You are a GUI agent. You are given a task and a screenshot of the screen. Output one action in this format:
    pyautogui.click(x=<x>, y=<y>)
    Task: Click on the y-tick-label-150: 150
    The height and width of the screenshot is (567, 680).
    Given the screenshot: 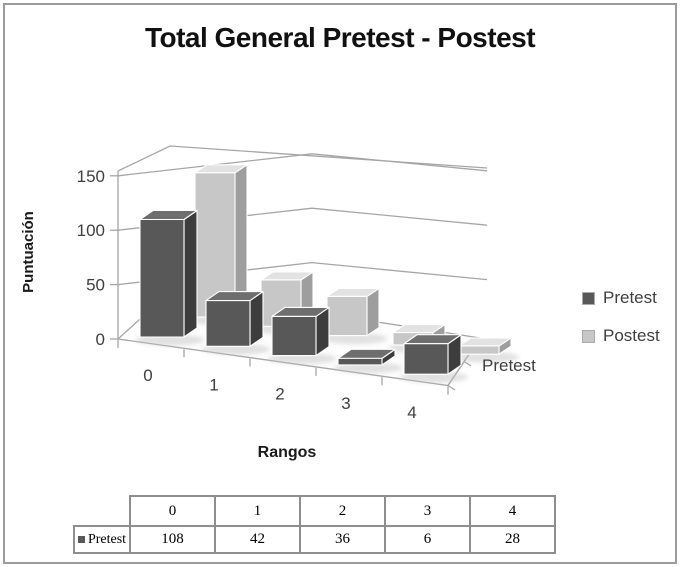 What is the action you would take?
    pyautogui.click(x=91, y=176)
    